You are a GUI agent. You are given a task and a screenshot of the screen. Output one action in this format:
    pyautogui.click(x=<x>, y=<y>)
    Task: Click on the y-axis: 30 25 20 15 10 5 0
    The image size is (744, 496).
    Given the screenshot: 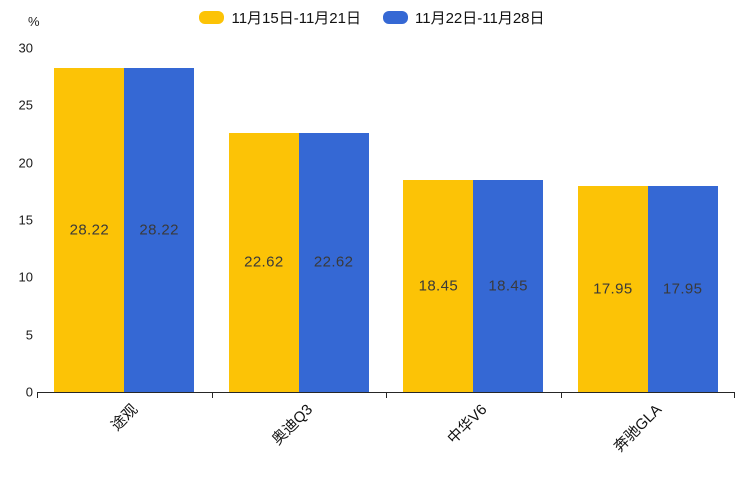 What is the action you would take?
    pyautogui.click(x=16, y=220)
    